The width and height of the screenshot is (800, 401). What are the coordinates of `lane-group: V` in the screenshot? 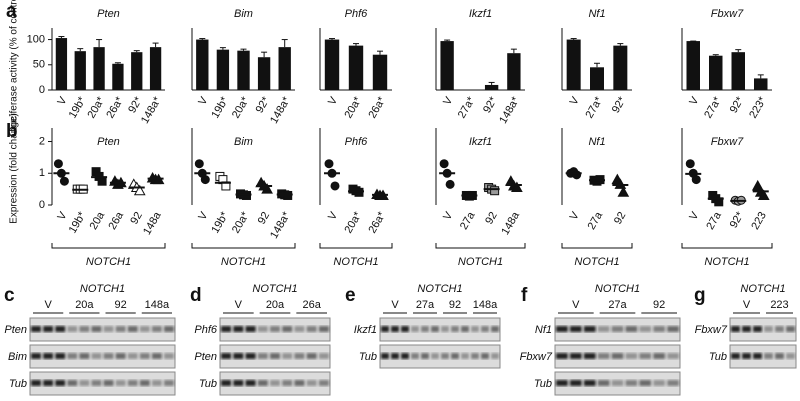 It's located at (576, 305).